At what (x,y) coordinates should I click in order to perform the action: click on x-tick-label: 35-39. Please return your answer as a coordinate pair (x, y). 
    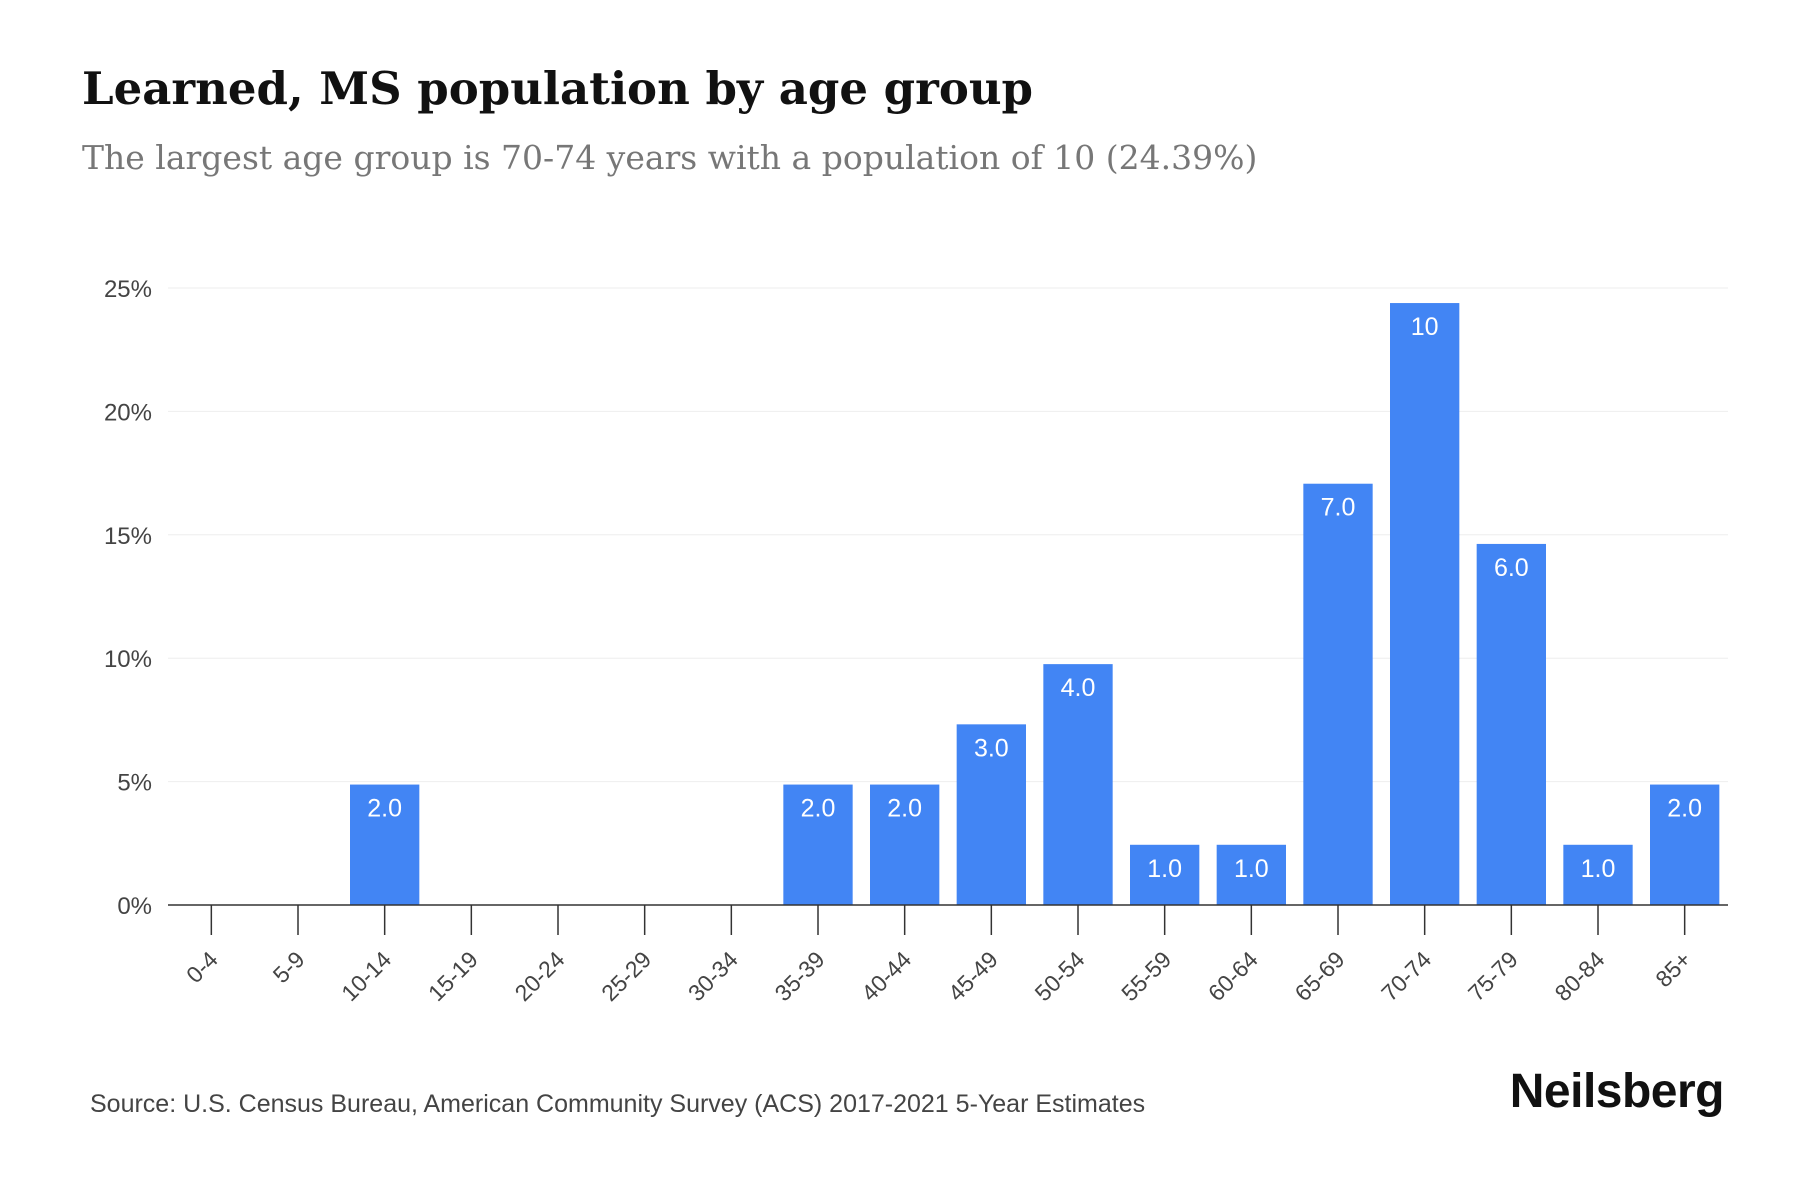
    Looking at the image, I should click on (800, 976).